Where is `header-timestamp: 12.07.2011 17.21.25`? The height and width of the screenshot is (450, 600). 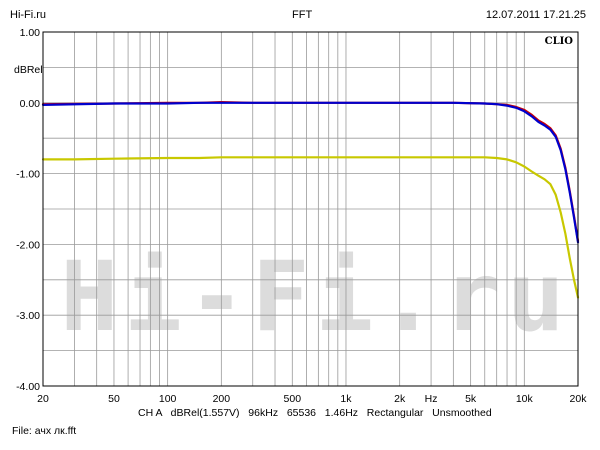
header-timestamp: 12.07.2011 17.21.25 is located at coordinates (535, 15).